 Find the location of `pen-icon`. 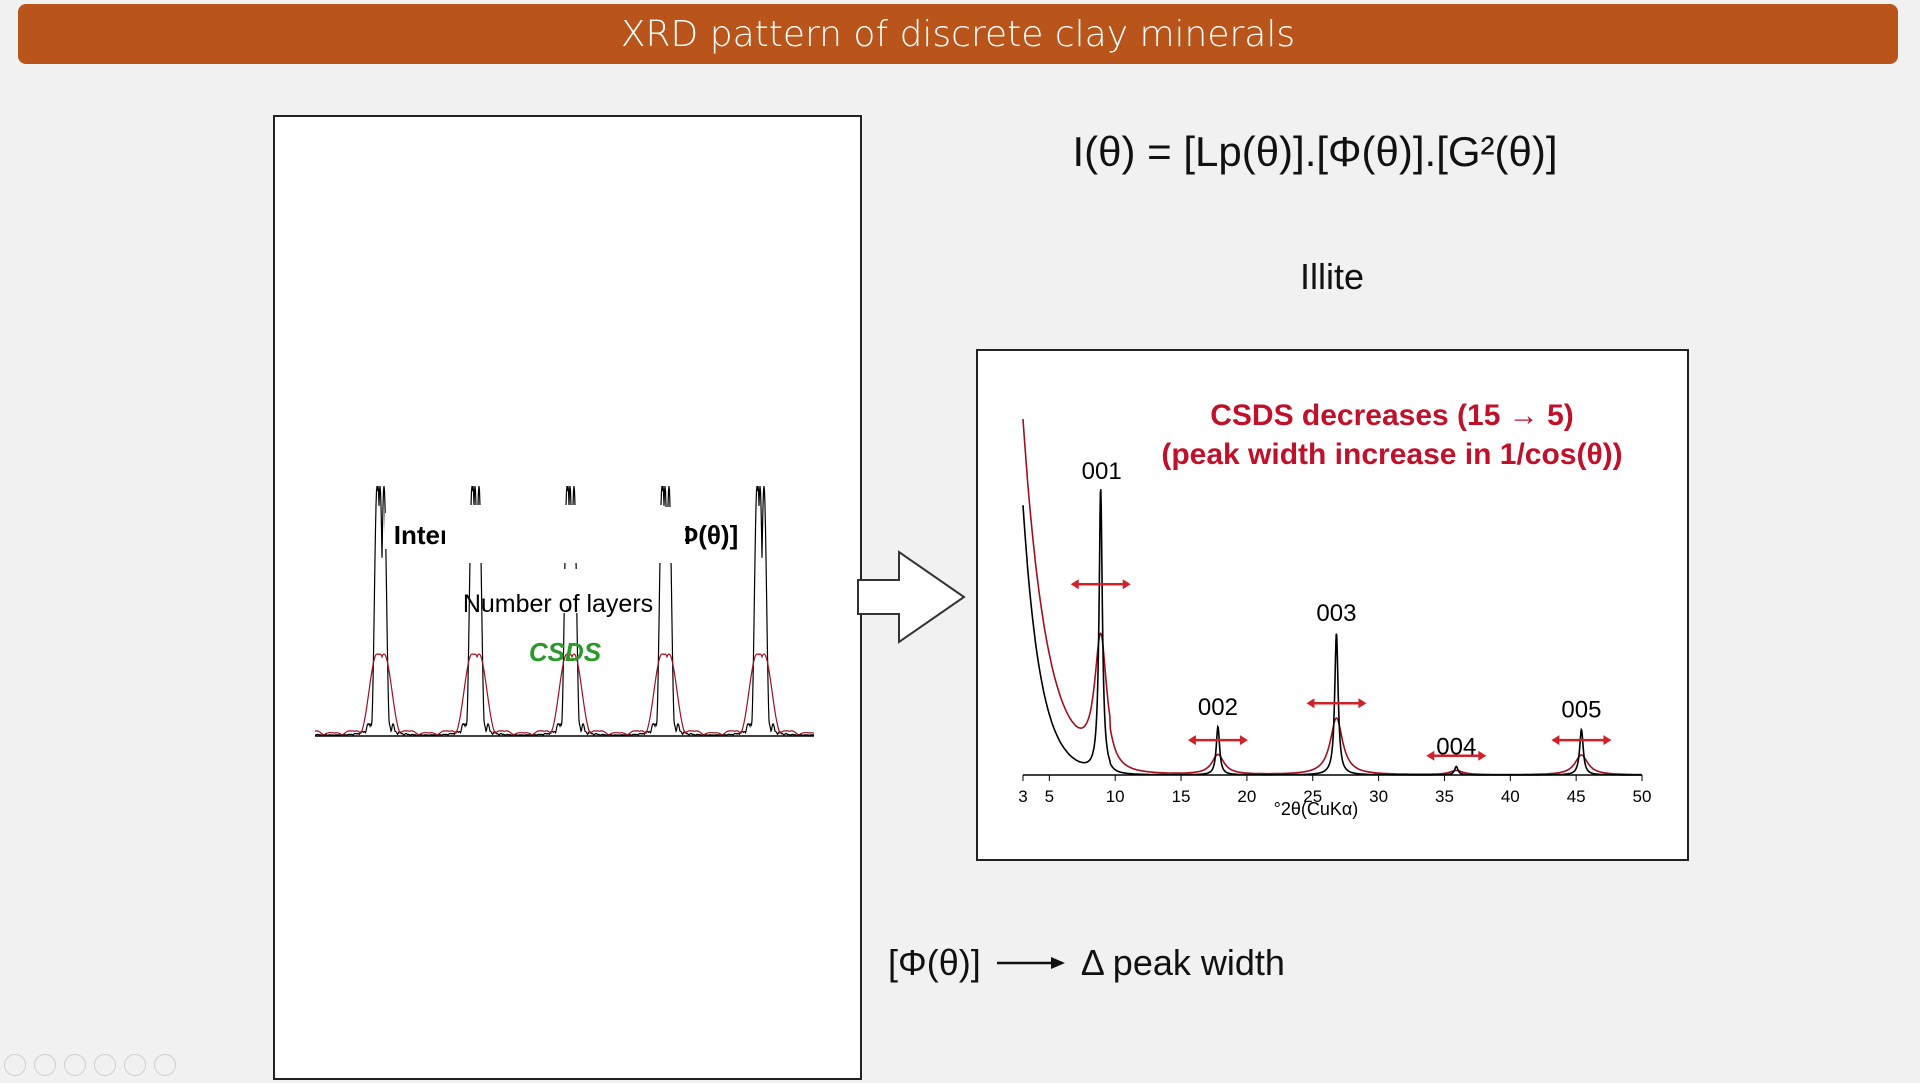

pen-icon is located at coordinates (75, 1065).